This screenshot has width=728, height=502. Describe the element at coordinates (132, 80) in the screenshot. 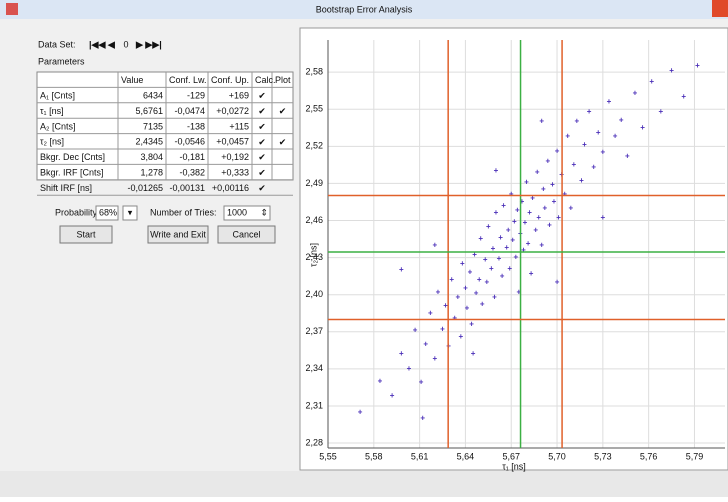

I see `table-cell: Value` at that location.